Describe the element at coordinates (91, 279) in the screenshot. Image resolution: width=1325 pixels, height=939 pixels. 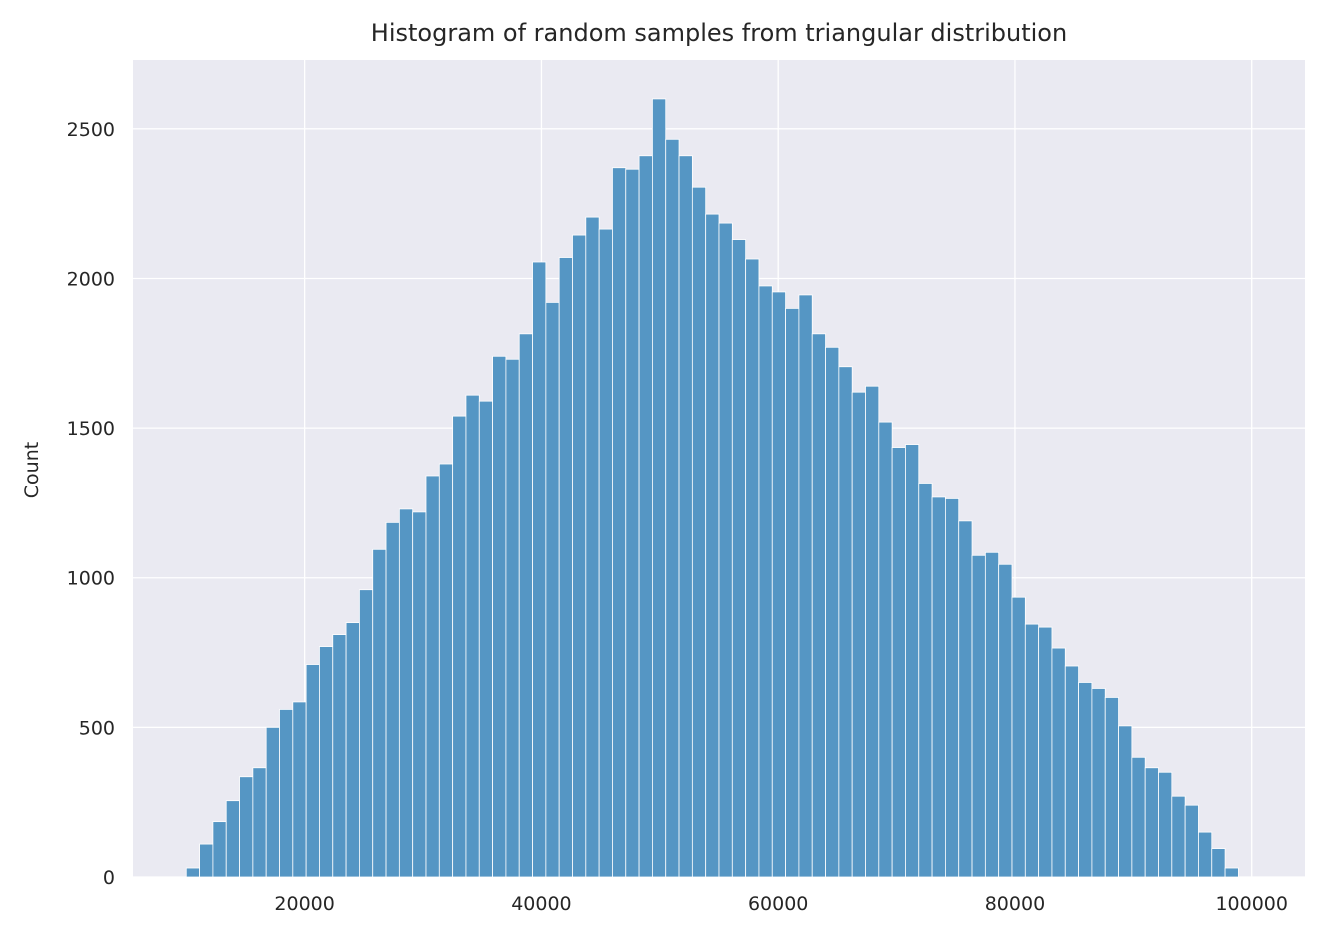
I see `y-tick-label-4: 2000` at that location.